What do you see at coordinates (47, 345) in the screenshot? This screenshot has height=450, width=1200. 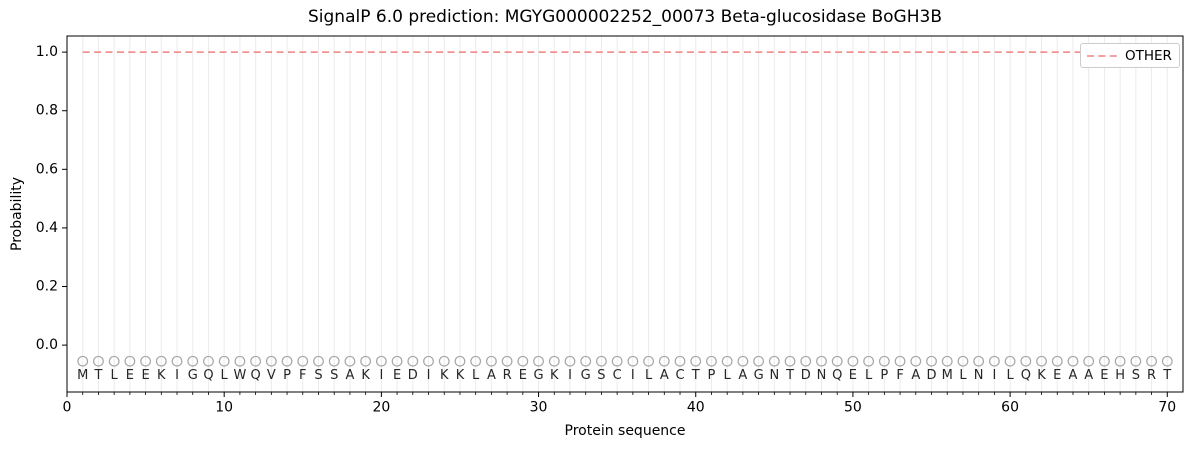 I see `y-tick-label: 0.0` at bounding box center [47, 345].